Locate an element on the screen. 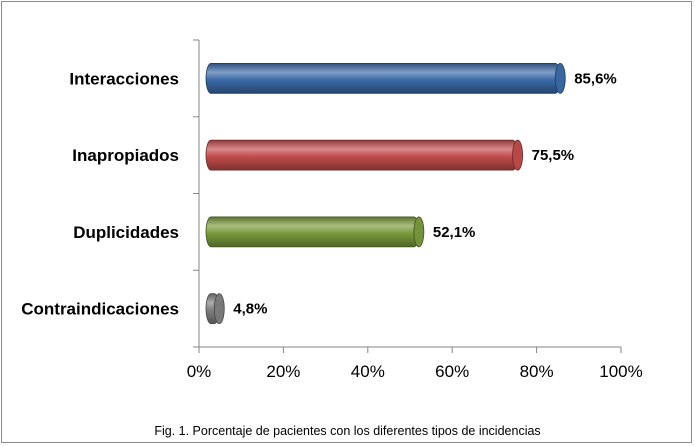 The width and height of the screenshot is (695, 446). bar-interacciones is located at coordinates (383, 78).